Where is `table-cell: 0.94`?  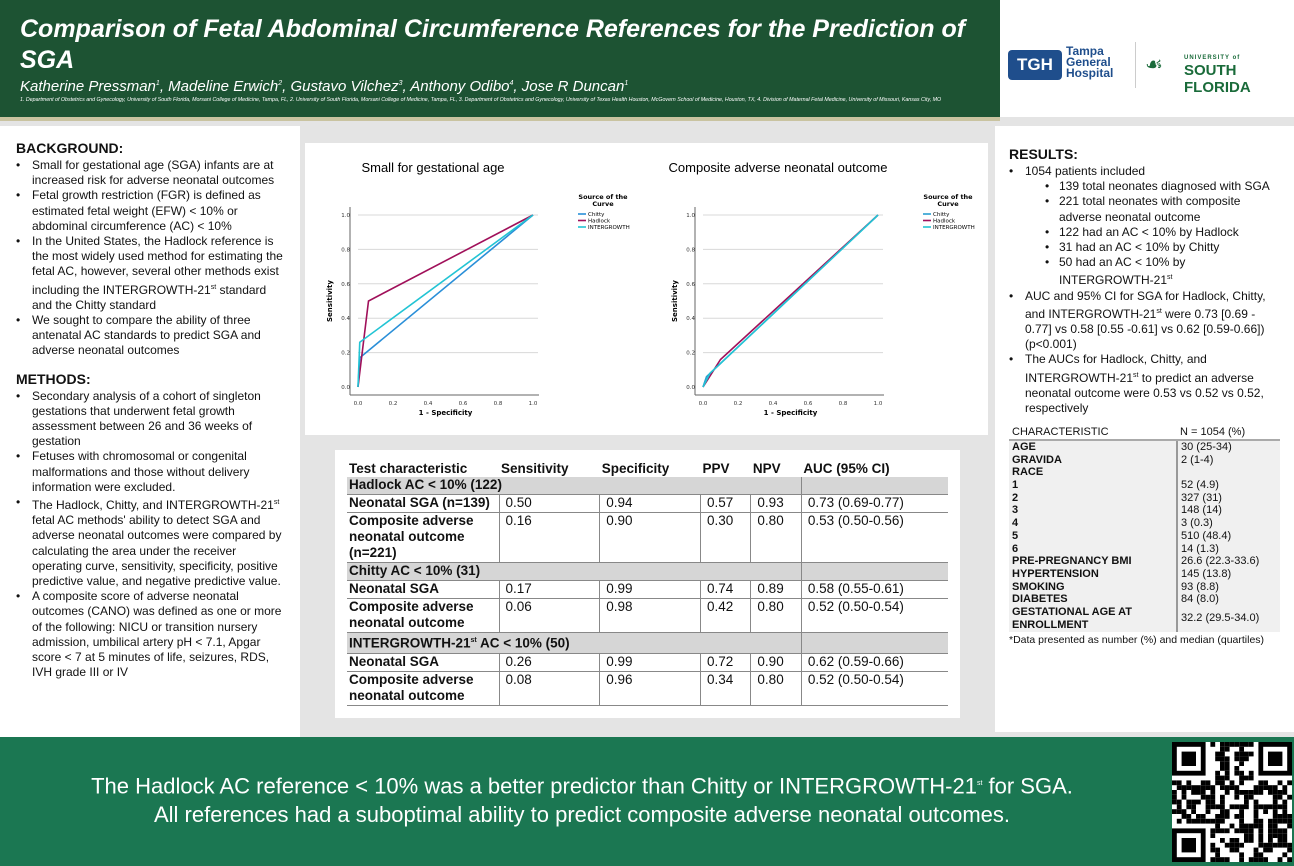
table-cell: 0.94 is located at coordinates (650, 503).